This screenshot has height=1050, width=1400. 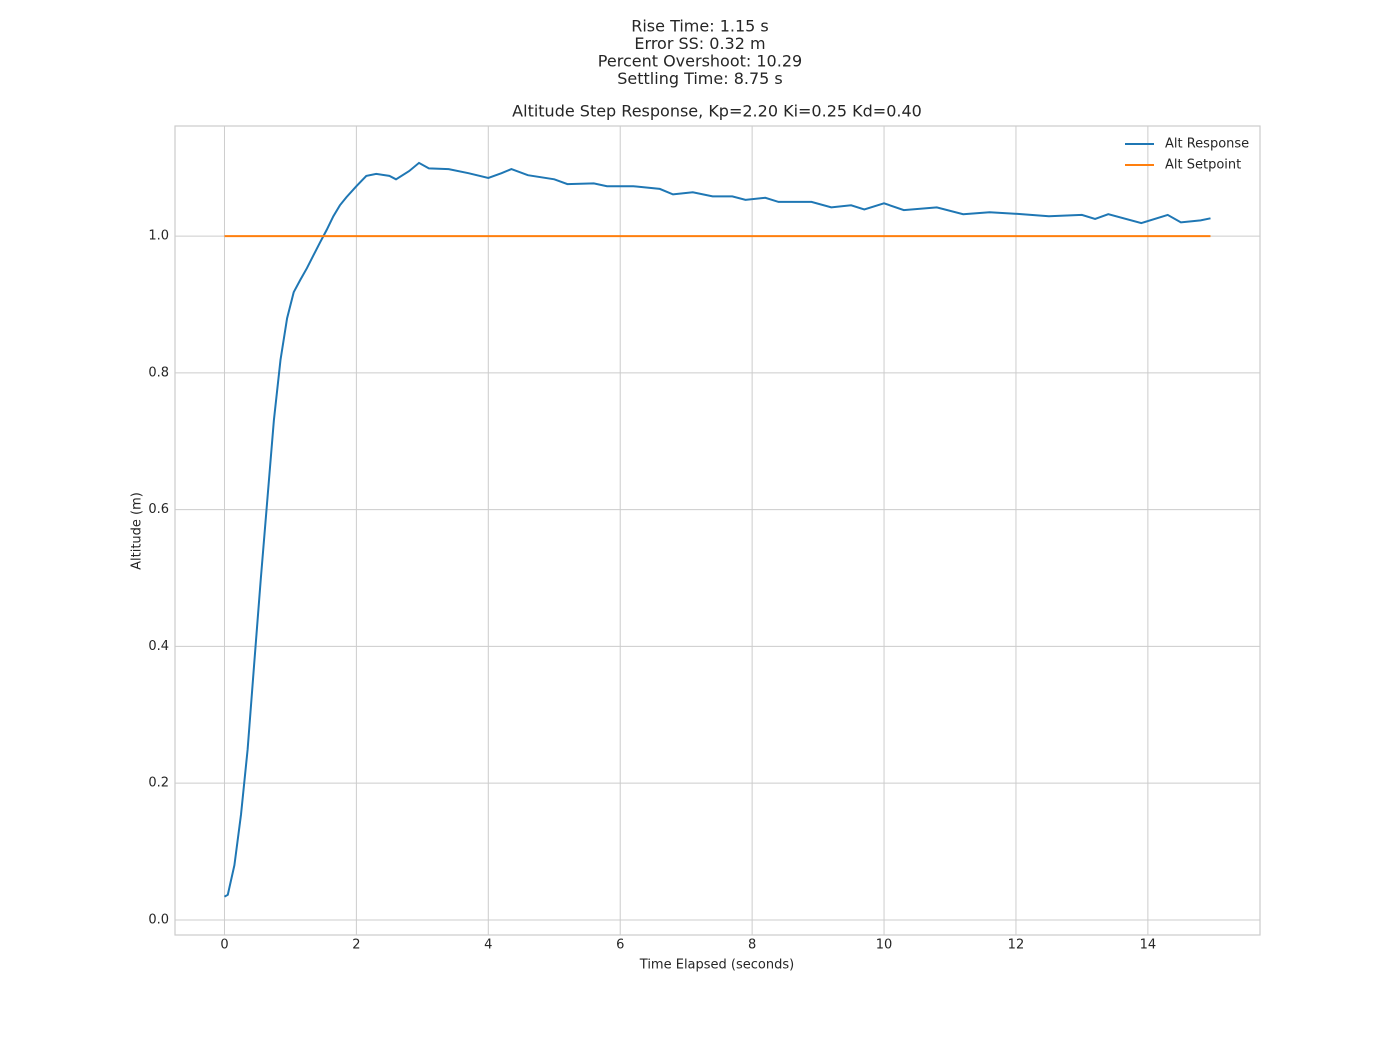 What do you see at coordinates (884, 945) in the screenshot?
I see `x-tick-label: 10` at bounding box center [884, 945].